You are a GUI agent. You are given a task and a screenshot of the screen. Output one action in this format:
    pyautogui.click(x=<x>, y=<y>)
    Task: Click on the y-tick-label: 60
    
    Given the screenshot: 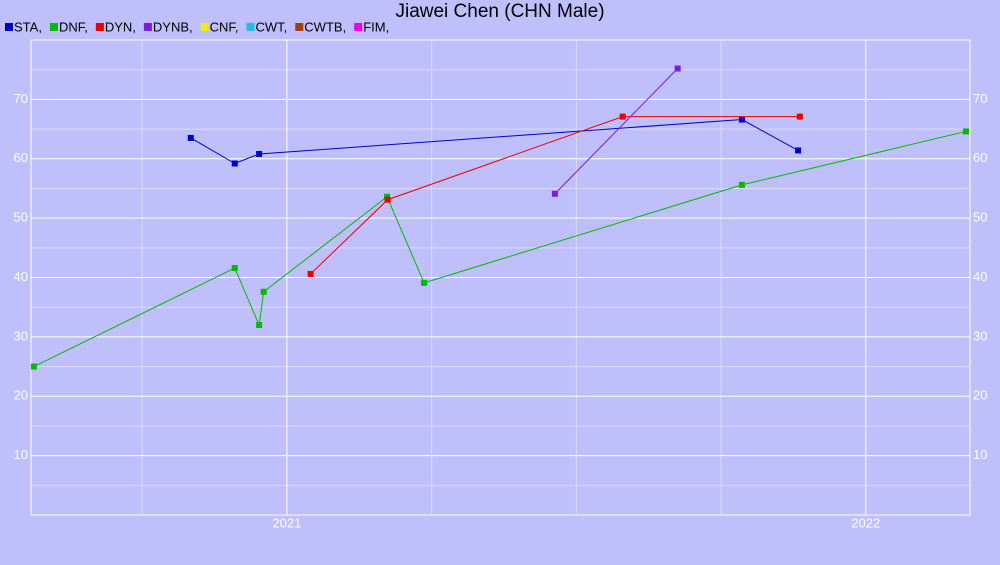 What is the action you would take?
    pyautogui.click(x=21, y=157)
    